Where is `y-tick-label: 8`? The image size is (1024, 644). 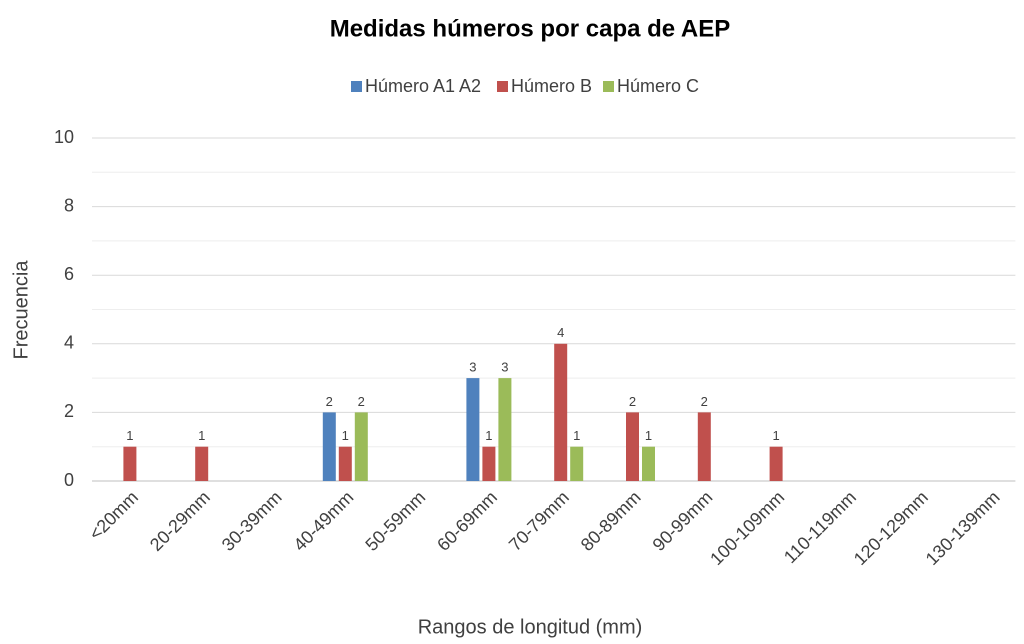 y-tick-label: 8 is located at coordinates (69, 205).